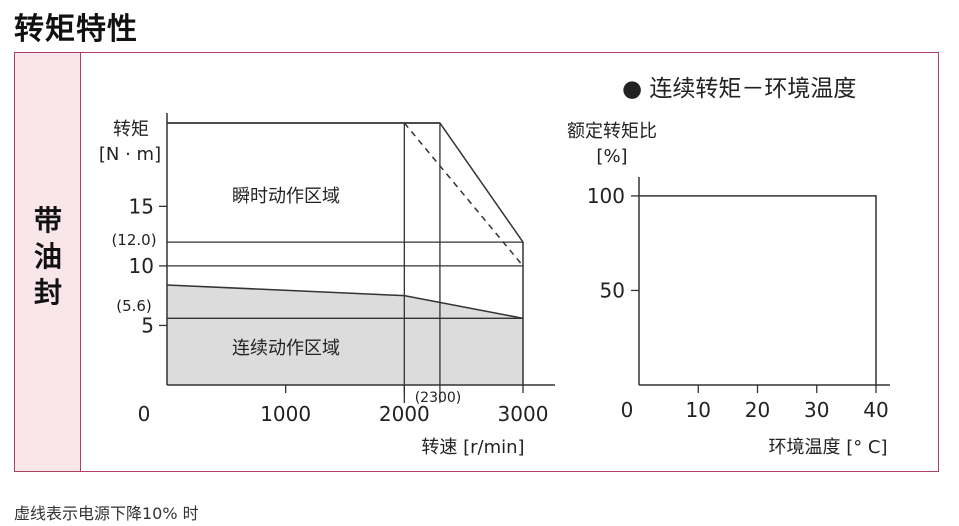 The width and height of the screenshot is (959, 526). Describe the element at coordinates (827, 447) in the screenshot. I see `temperature-axis-label: 环境温度 [° C]` at that location.